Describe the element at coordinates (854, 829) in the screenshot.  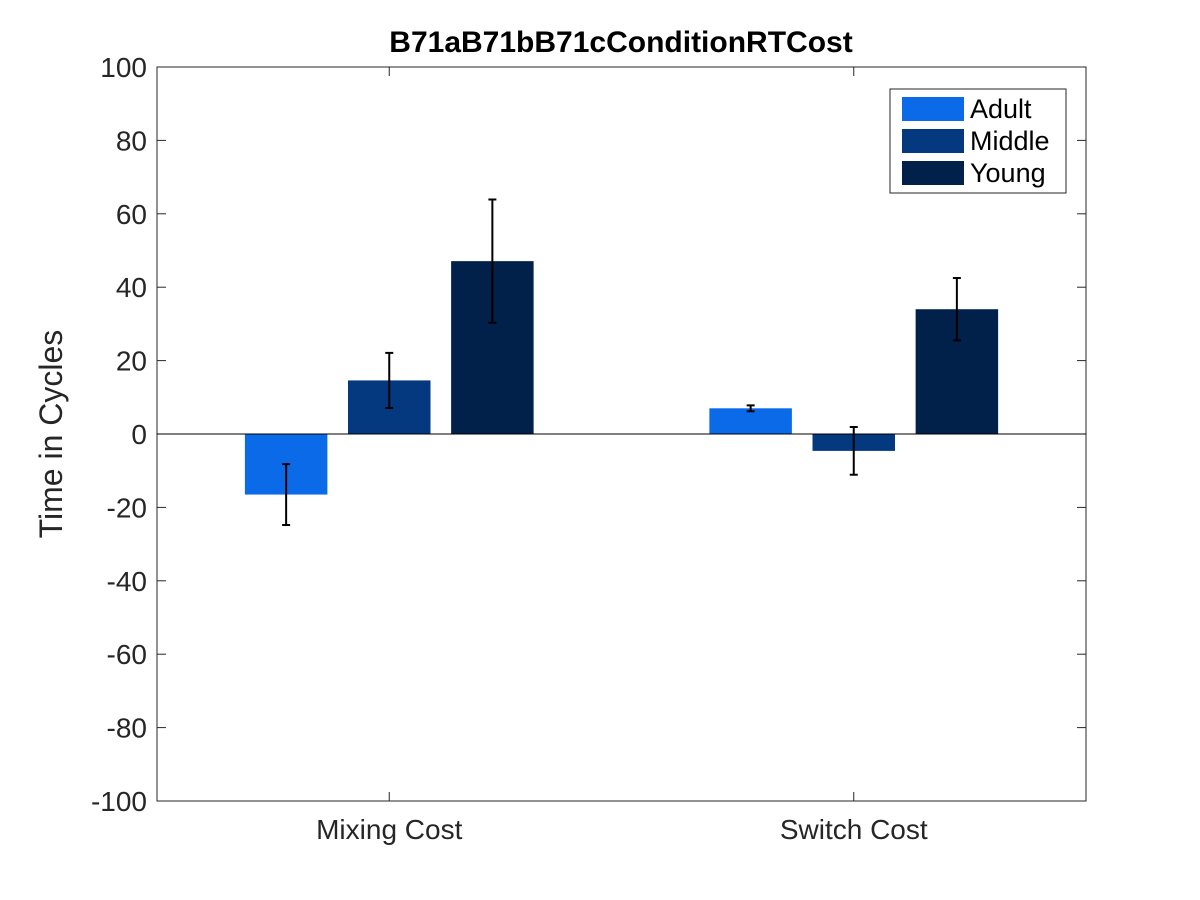
I see `x-tick-label: Switch Cost` at that location.